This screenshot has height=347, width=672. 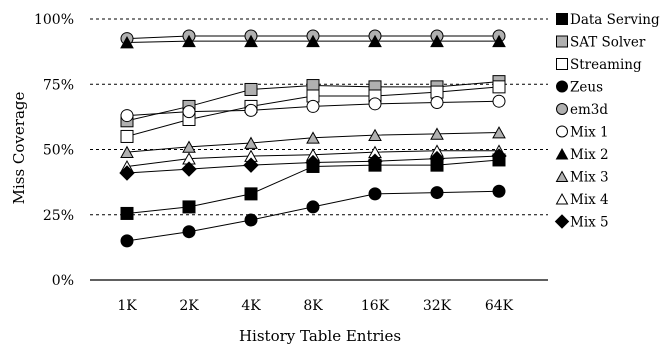 I want to click on x-tick-label: 64K, so click(x=499, y=306).